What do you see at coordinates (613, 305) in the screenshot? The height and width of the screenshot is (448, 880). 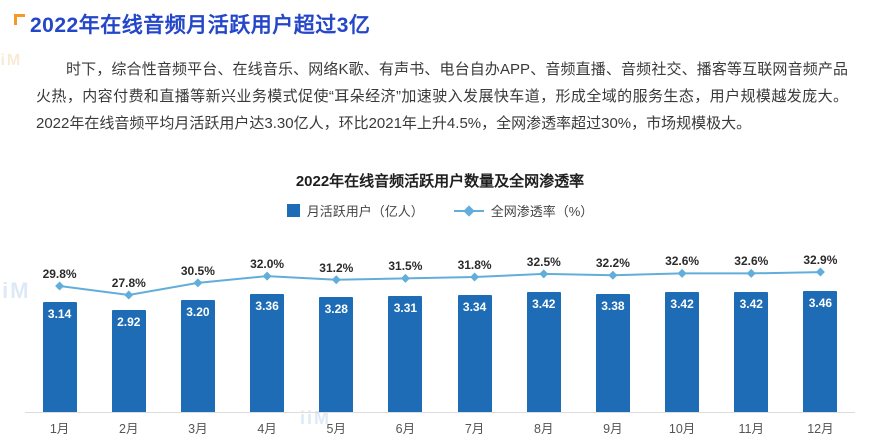 I see `bar-value-label: 3.38` at bounding box center [613, 305].